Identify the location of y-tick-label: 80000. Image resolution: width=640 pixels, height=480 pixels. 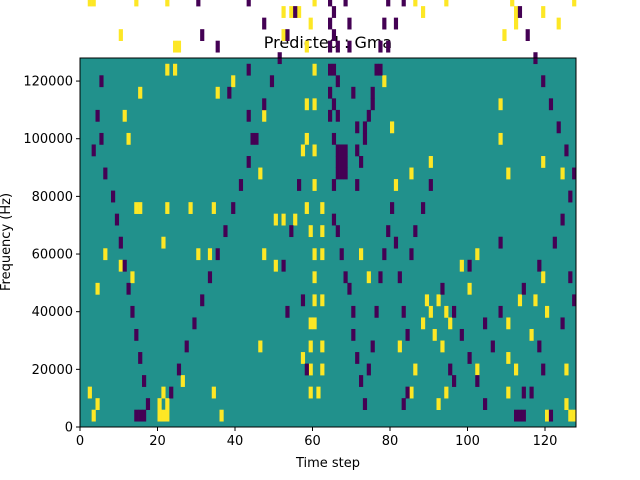
(52, 197).